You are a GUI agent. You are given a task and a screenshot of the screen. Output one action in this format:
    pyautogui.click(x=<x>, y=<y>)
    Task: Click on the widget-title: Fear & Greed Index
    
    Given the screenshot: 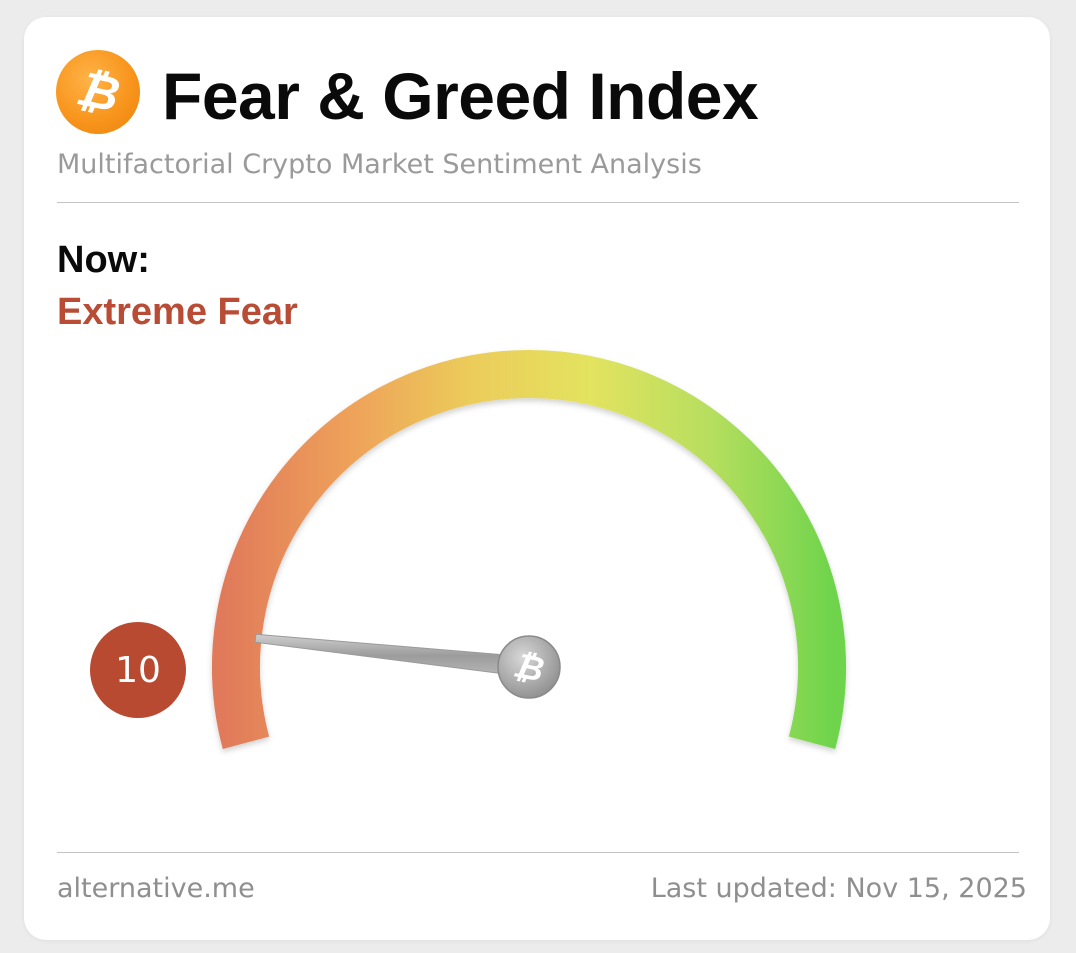 What is the action you would take?
    pyautogui.click(x=460, y=96)
    